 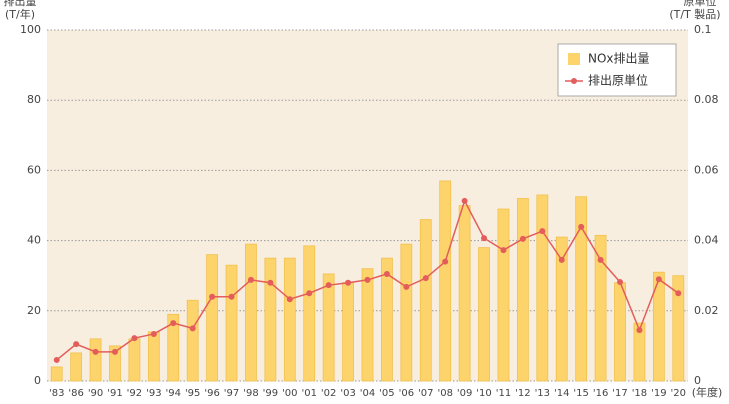 What do you see at coordinates (580, 393) in the screenshot?
I see `x-tick-label: '15` at bounding box center [580, 393].